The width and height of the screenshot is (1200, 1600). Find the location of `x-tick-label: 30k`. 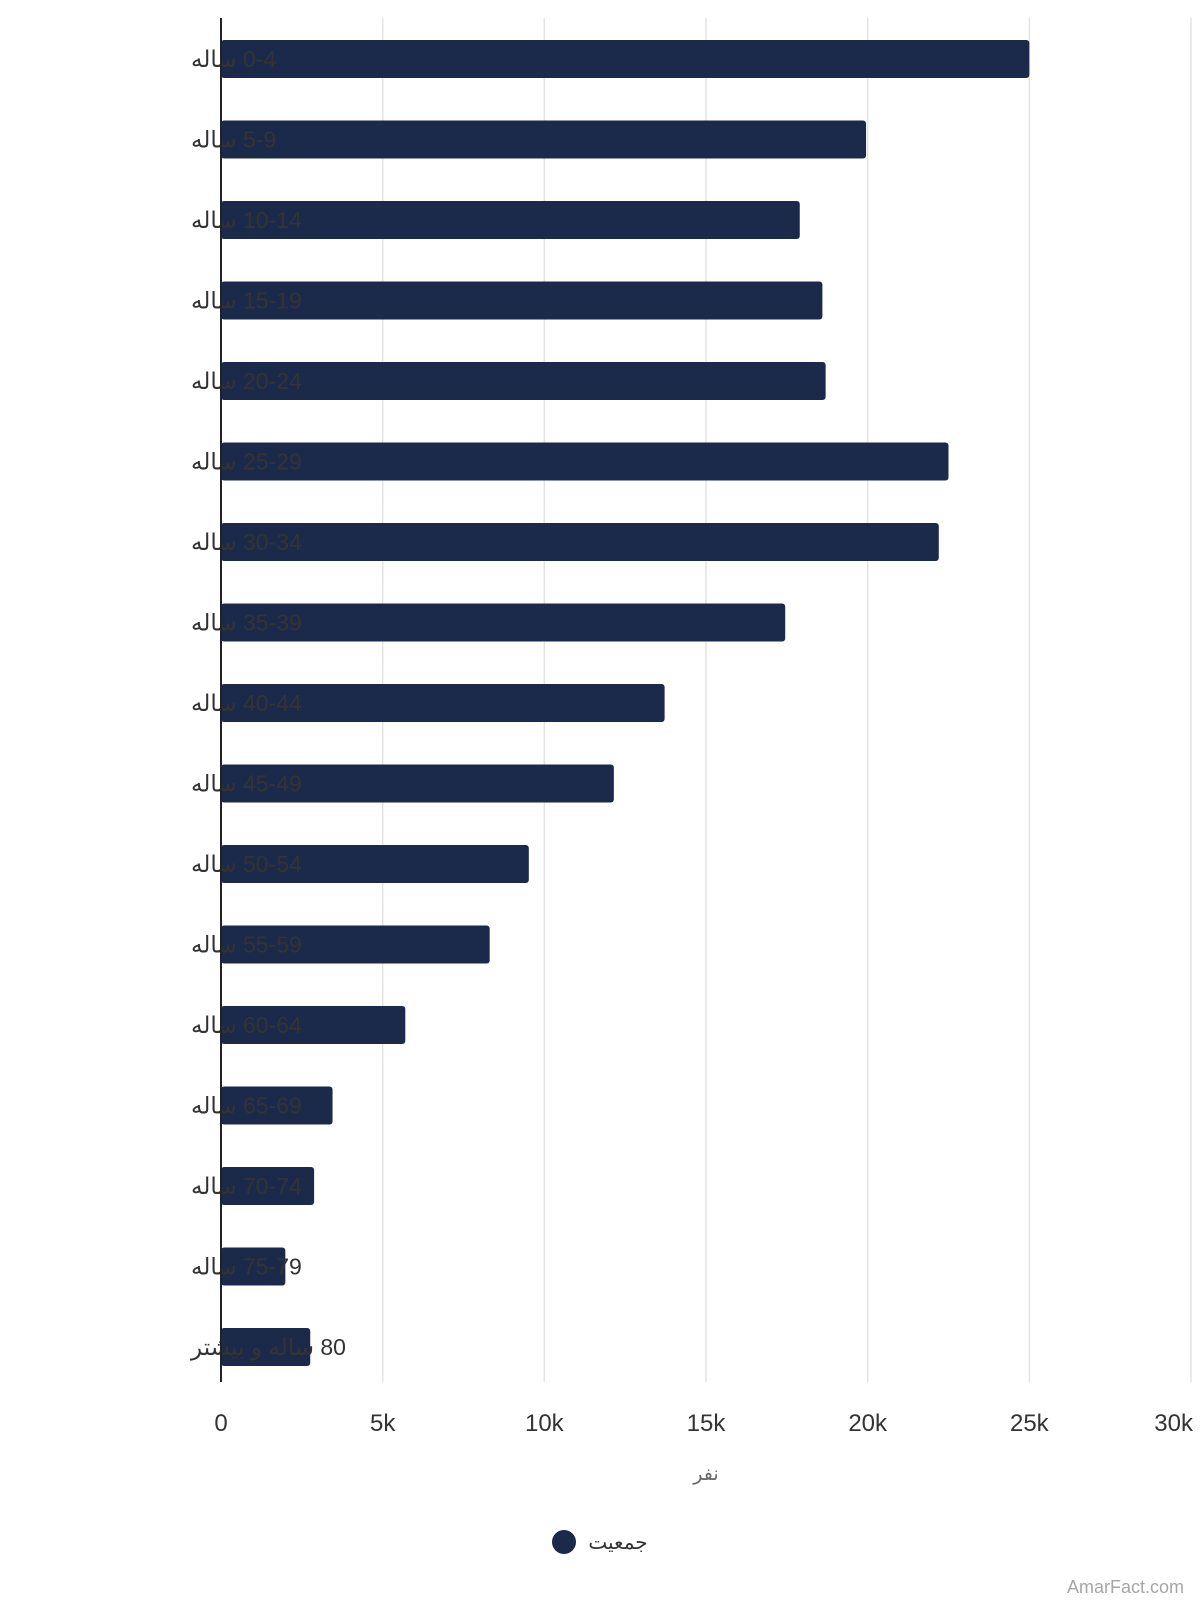

x-tick-label: 30k is located at coordinates (1174, 1423).